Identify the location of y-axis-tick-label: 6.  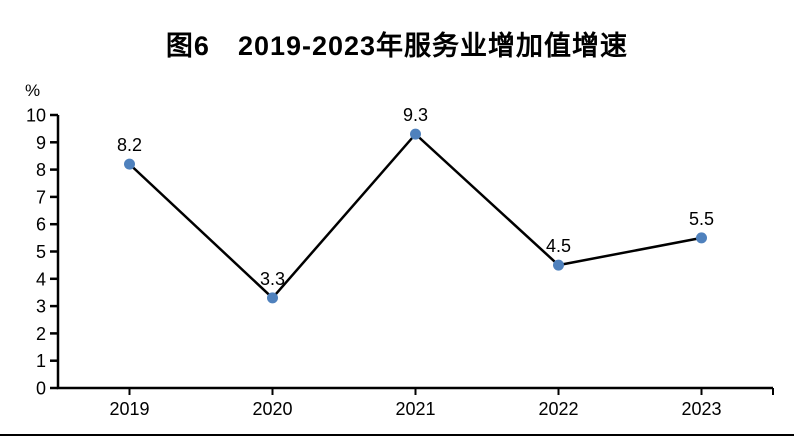
(41, 225).